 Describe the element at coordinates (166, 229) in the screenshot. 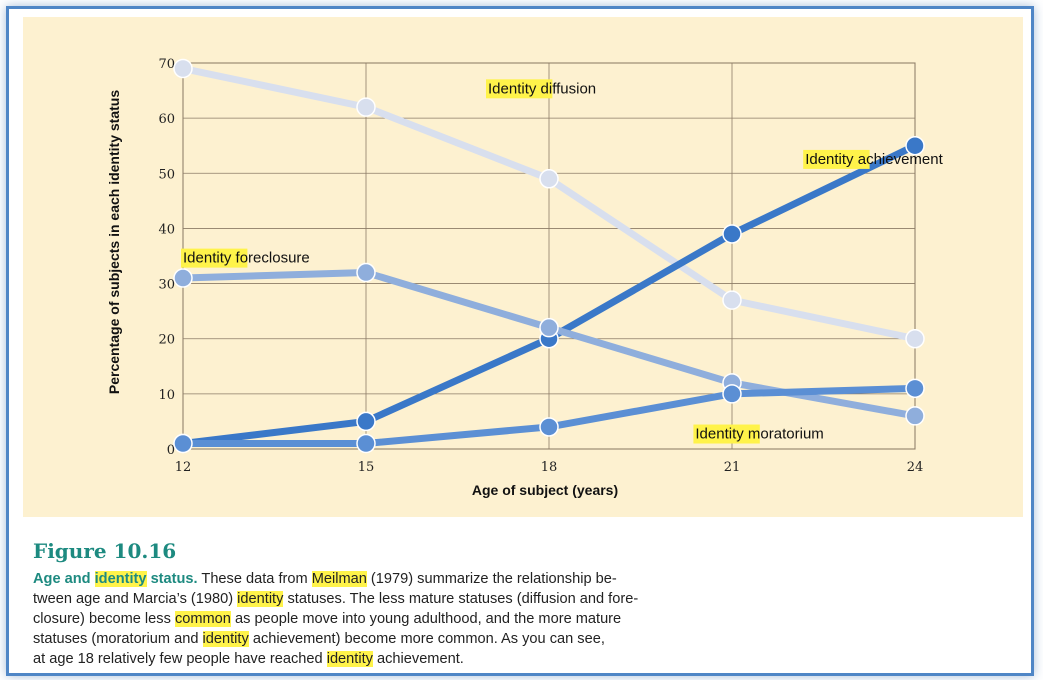

I see `y-tick-label: 40` at that location.